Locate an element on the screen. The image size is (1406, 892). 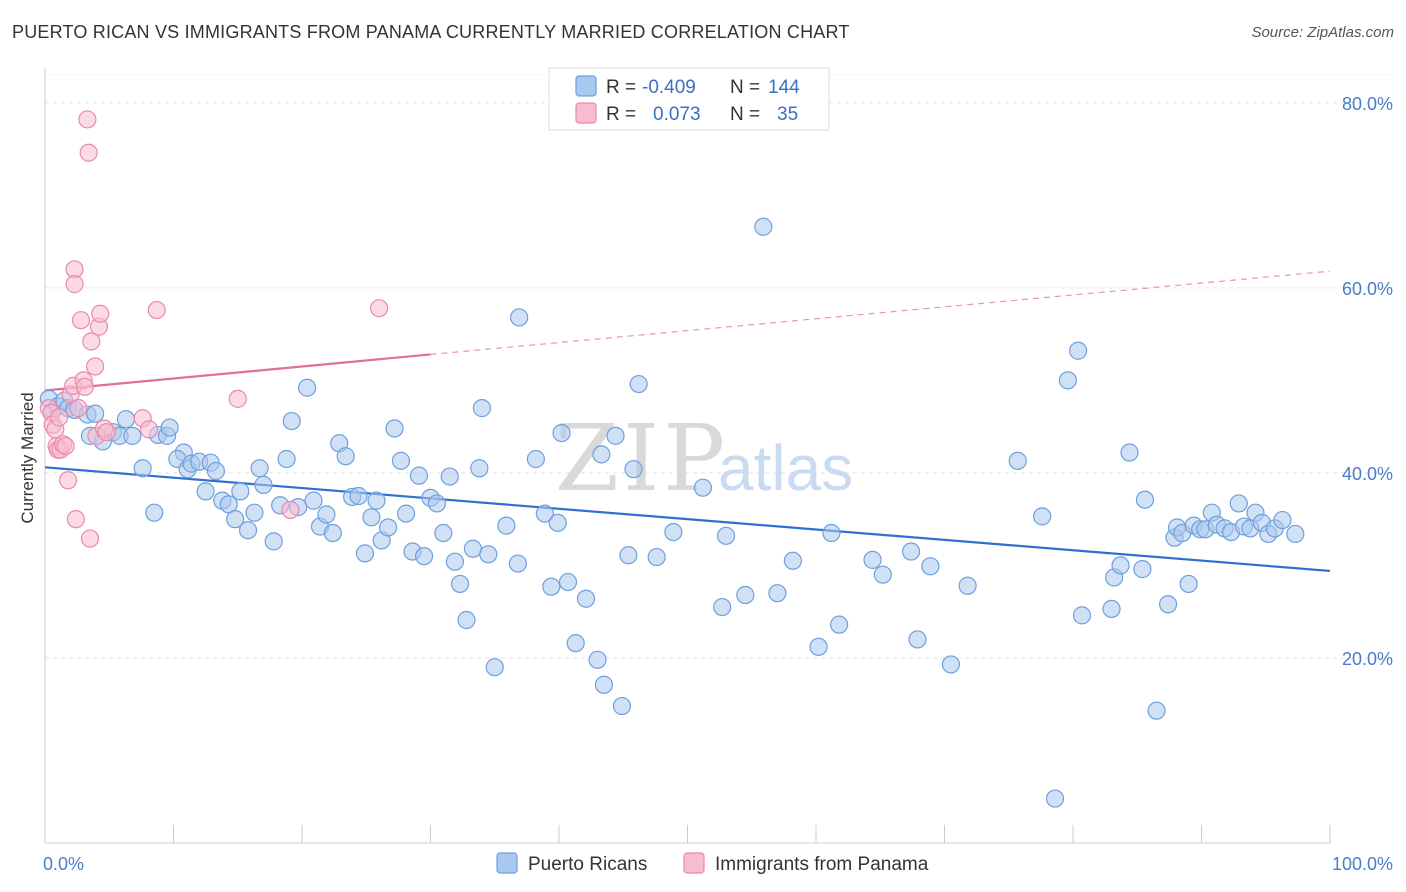
x-tick-label: 0.0% is located at coordinates (63, 864).